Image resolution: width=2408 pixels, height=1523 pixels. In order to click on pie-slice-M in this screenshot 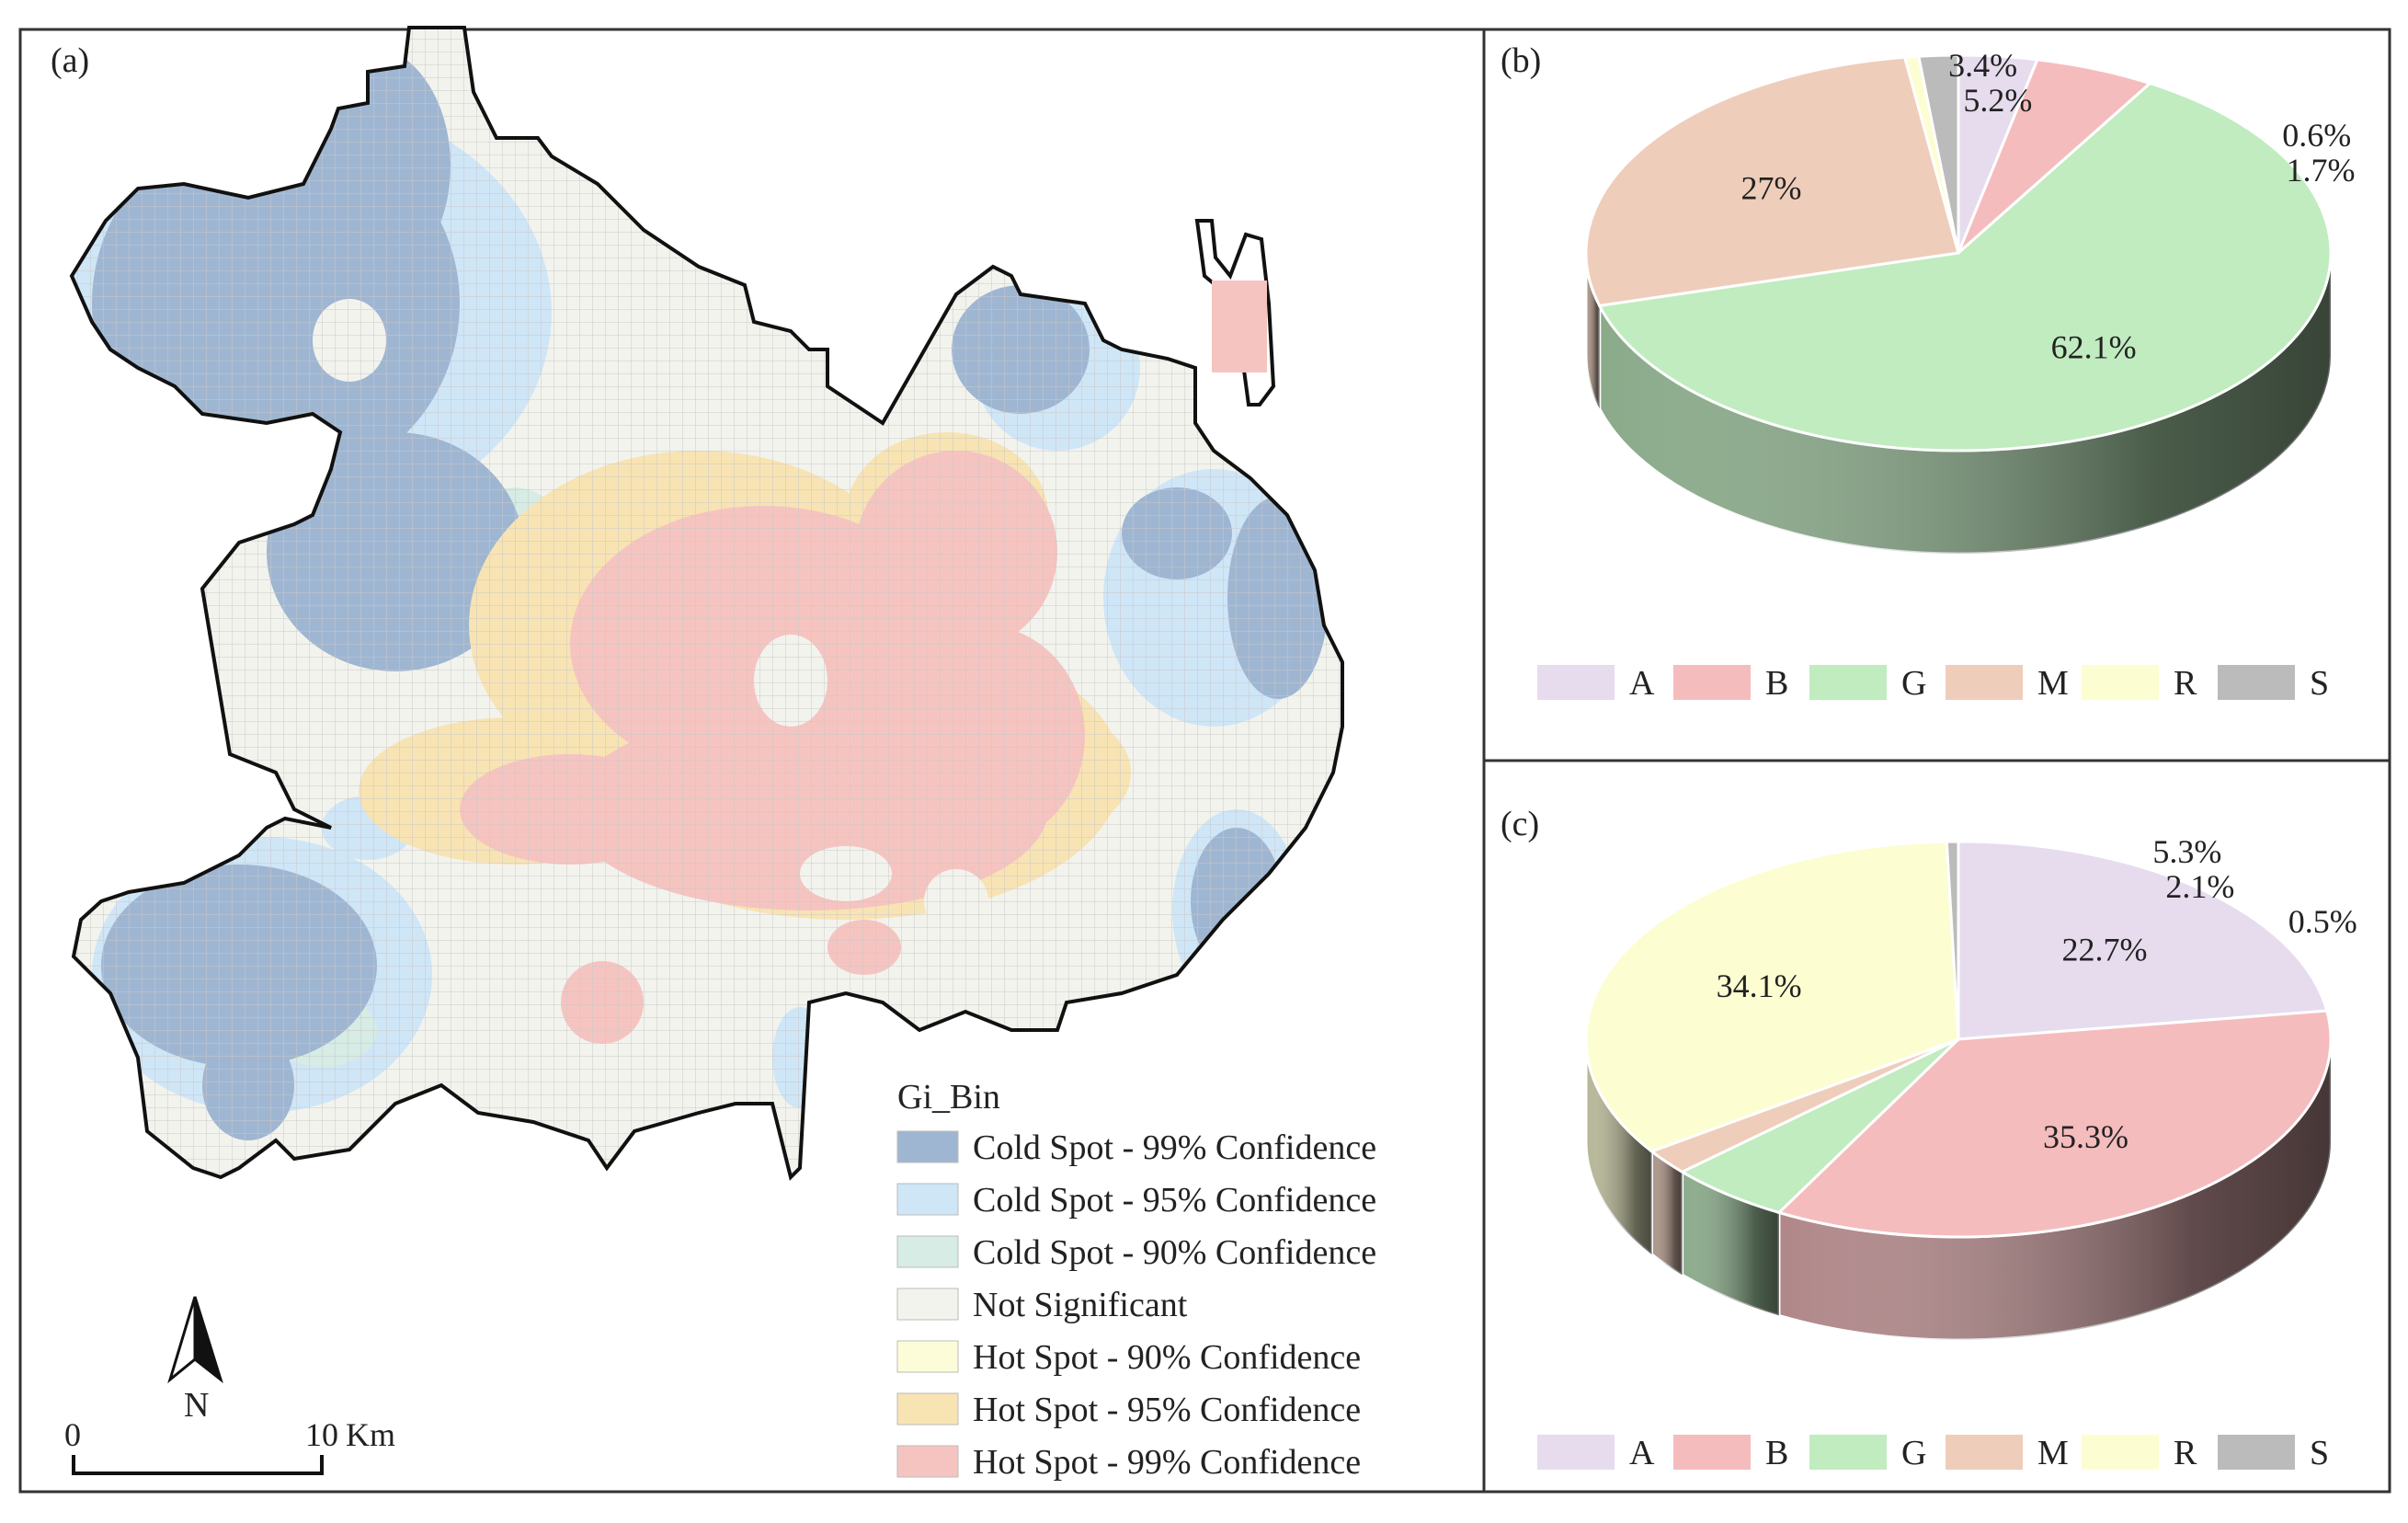, I will do `click(1772, 181)`.